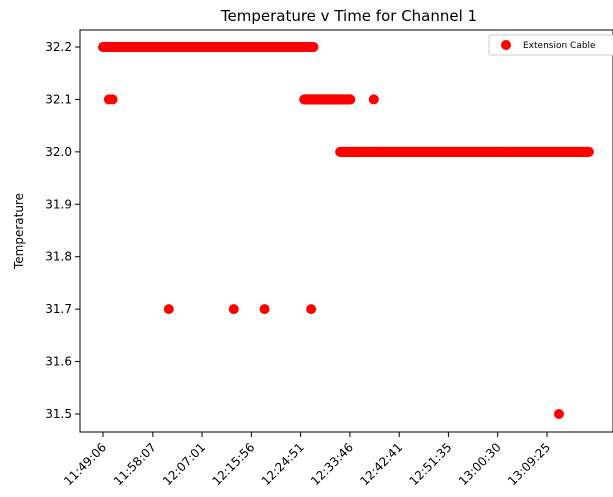  What do you see at coordinates (58, 152) in the screenshot?
I see `y-tick-label: 32.0` at bounding box center [58, 152].